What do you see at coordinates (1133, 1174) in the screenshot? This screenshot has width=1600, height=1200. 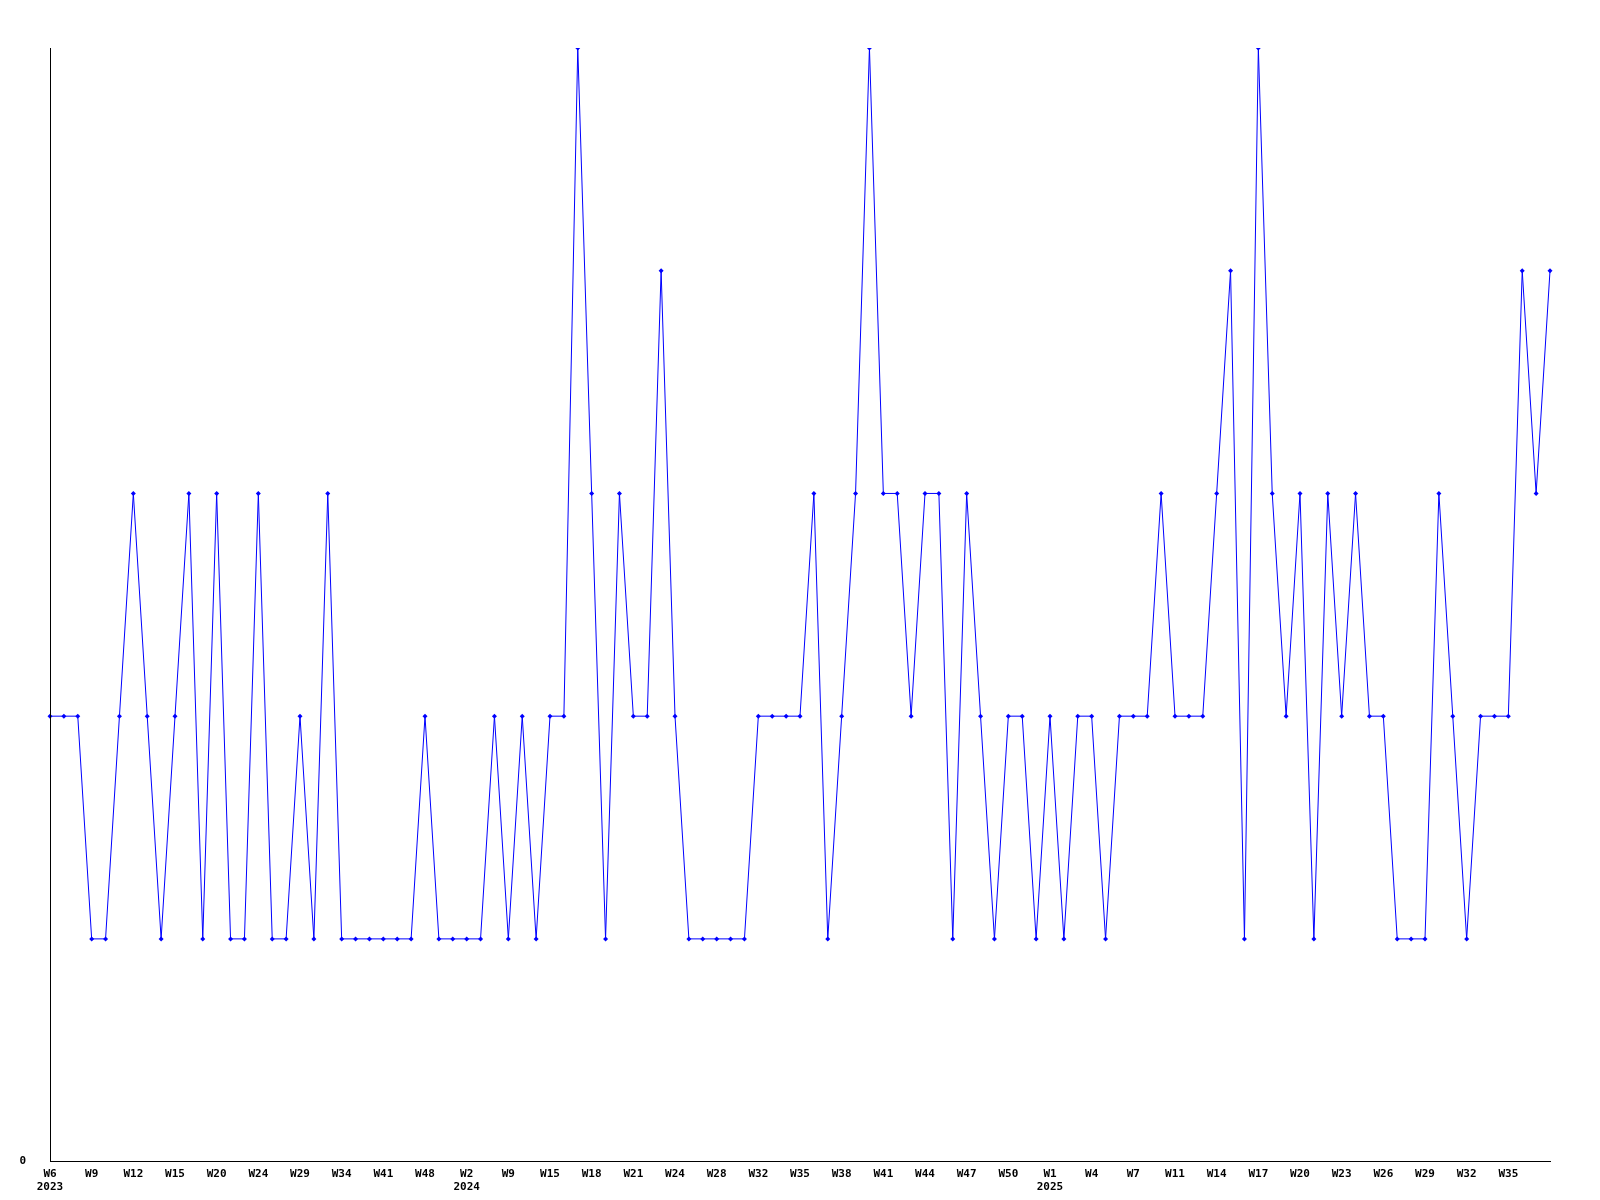 I see `x-tick-label: W7` at bounding box center [1133, 1174].